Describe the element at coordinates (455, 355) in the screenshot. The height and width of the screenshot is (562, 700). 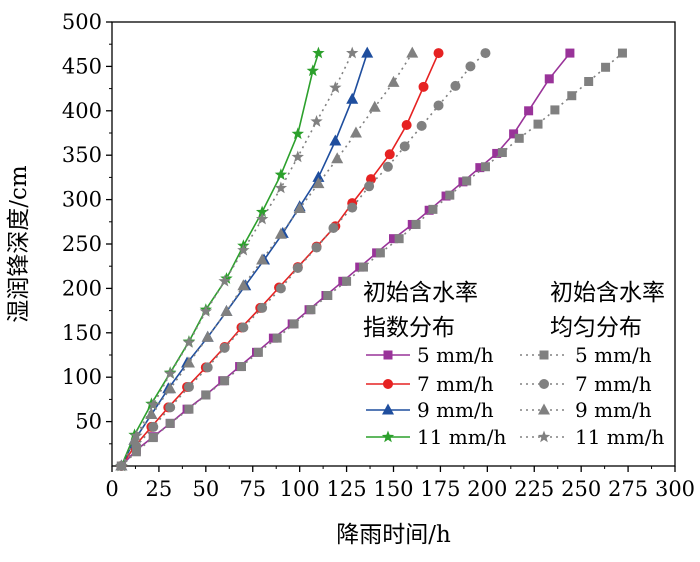
I see `legend-label: 5 mm/h` at that location.